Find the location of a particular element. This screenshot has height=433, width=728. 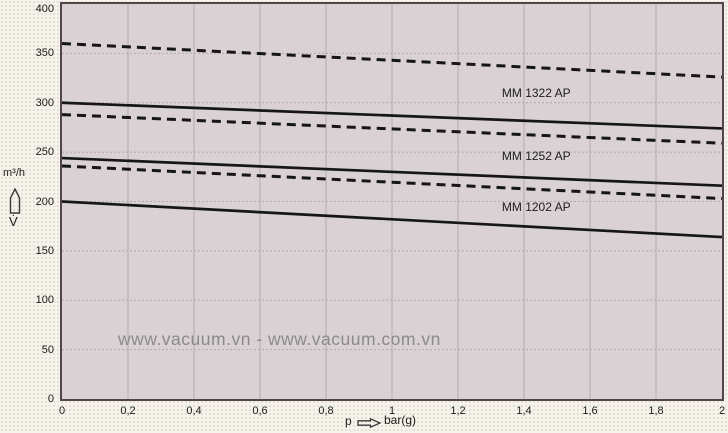

x-tick-label: 0,6 is located at coordinates (260, 411).